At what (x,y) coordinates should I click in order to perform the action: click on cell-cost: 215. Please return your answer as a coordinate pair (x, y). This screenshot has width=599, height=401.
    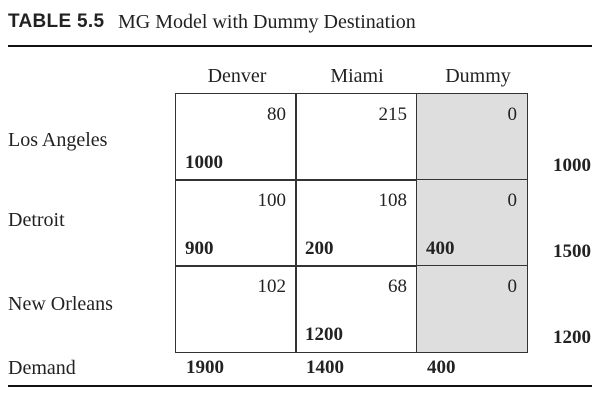
    Looking at the image, I should click on (393, 114).